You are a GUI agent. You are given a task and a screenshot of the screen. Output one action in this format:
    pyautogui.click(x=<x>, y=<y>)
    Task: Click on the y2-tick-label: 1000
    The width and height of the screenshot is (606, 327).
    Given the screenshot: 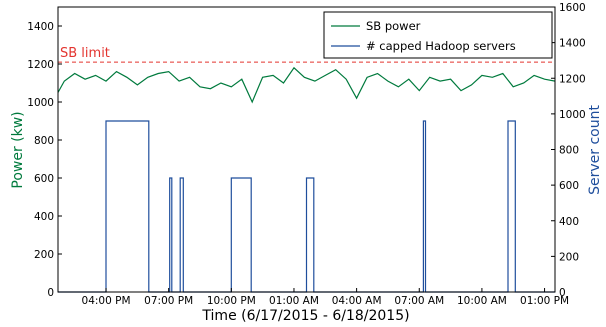 What is the action you would take?
    pyautogui.click(x=572, y=115)
    